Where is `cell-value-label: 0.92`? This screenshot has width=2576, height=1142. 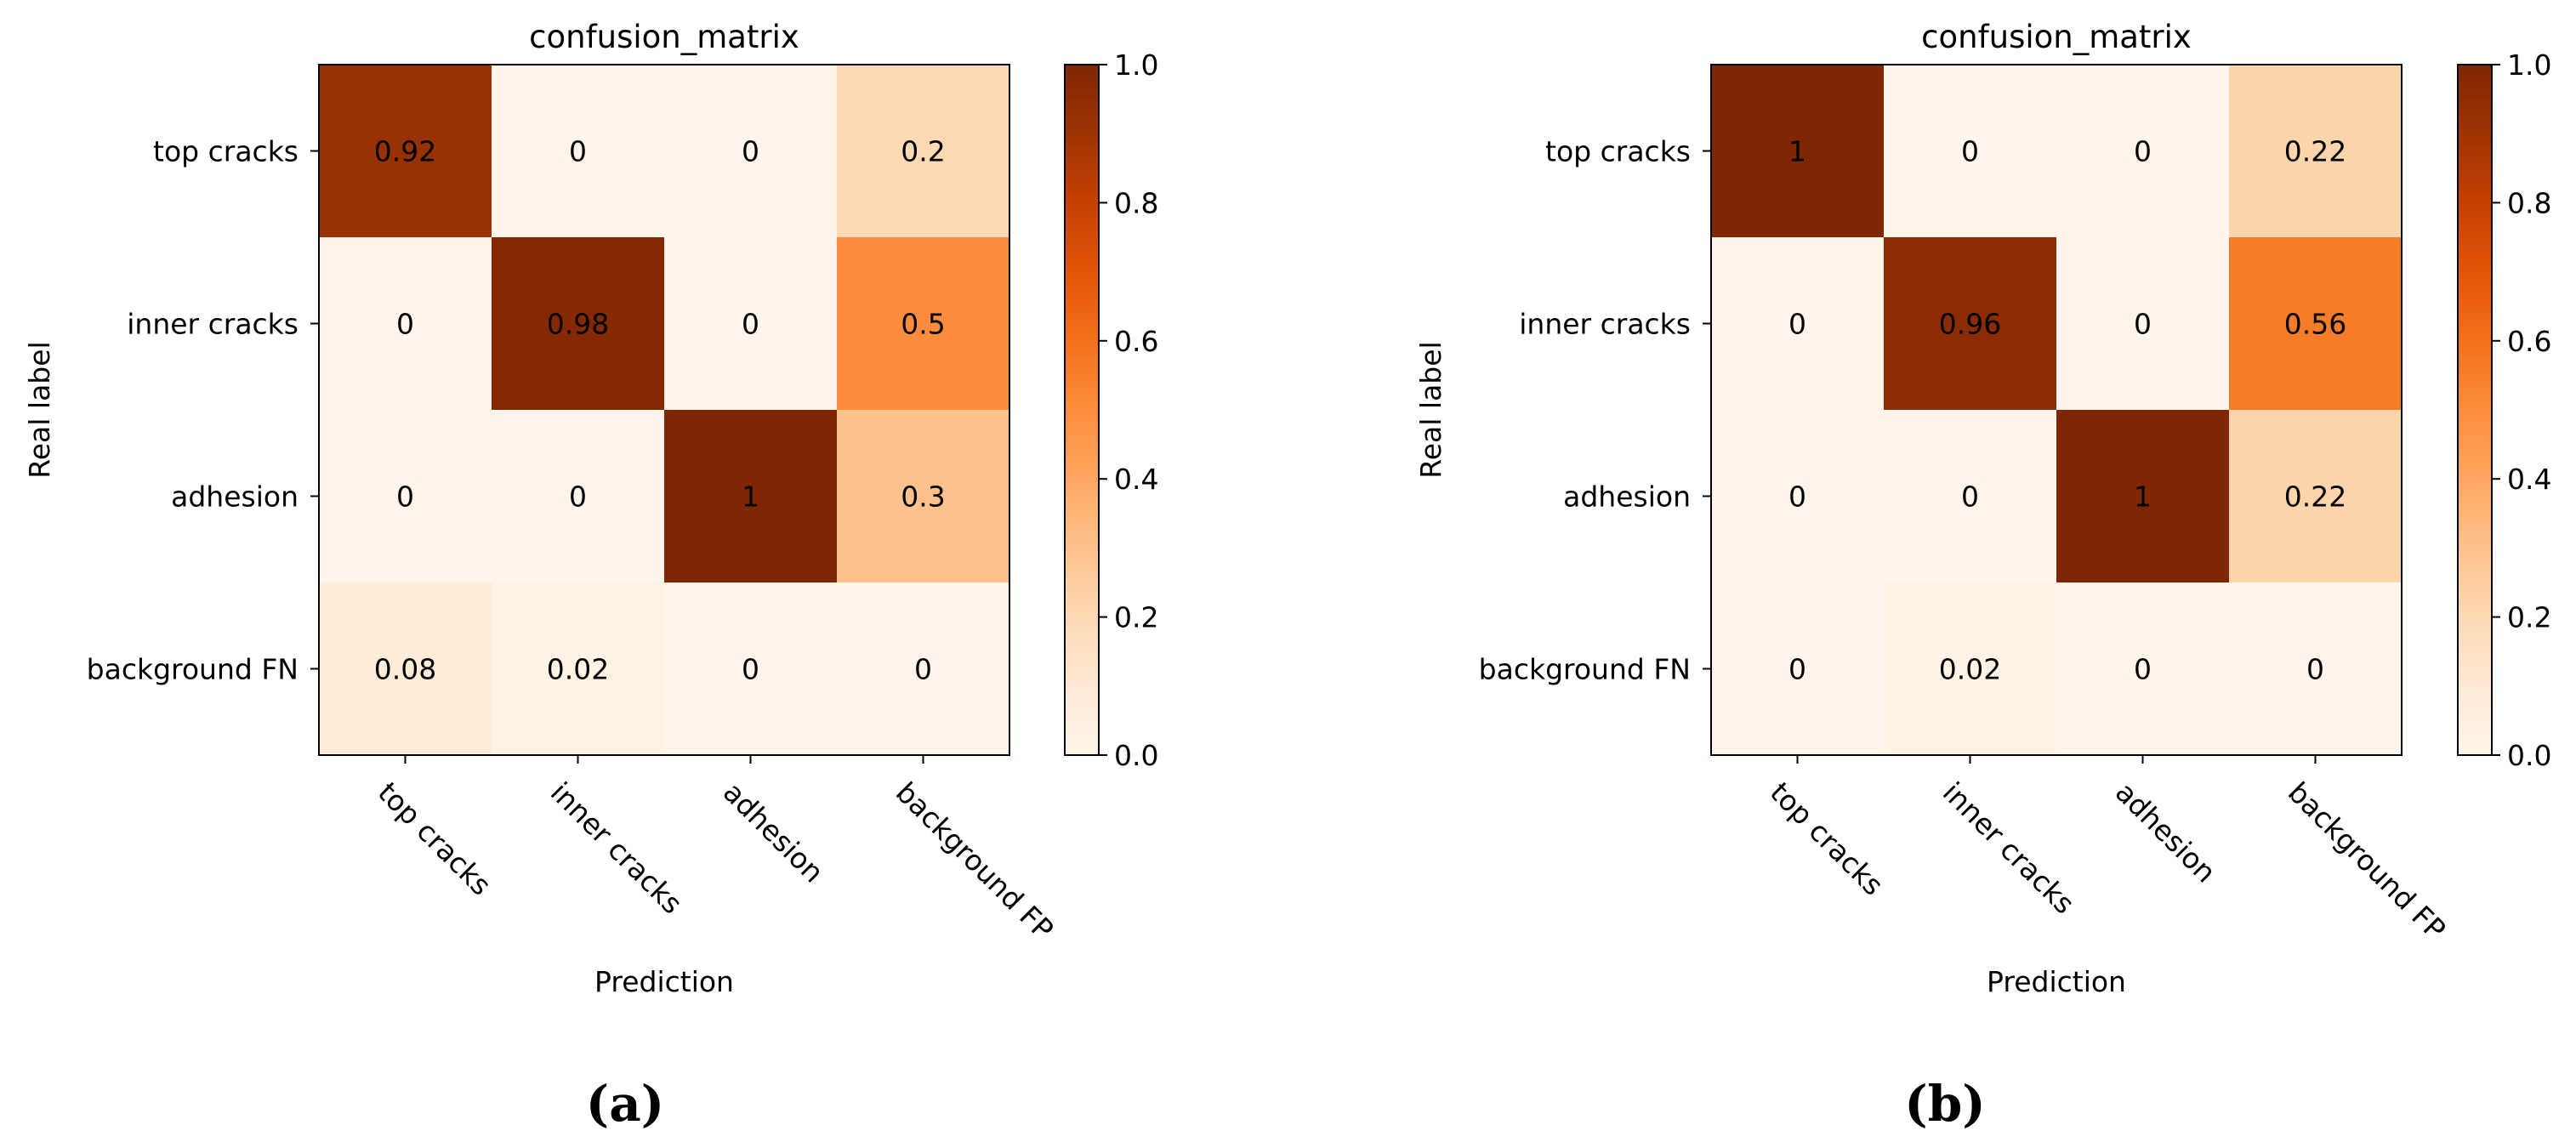
cell-value-label: 0.92 is located at coordinates (405, 151).